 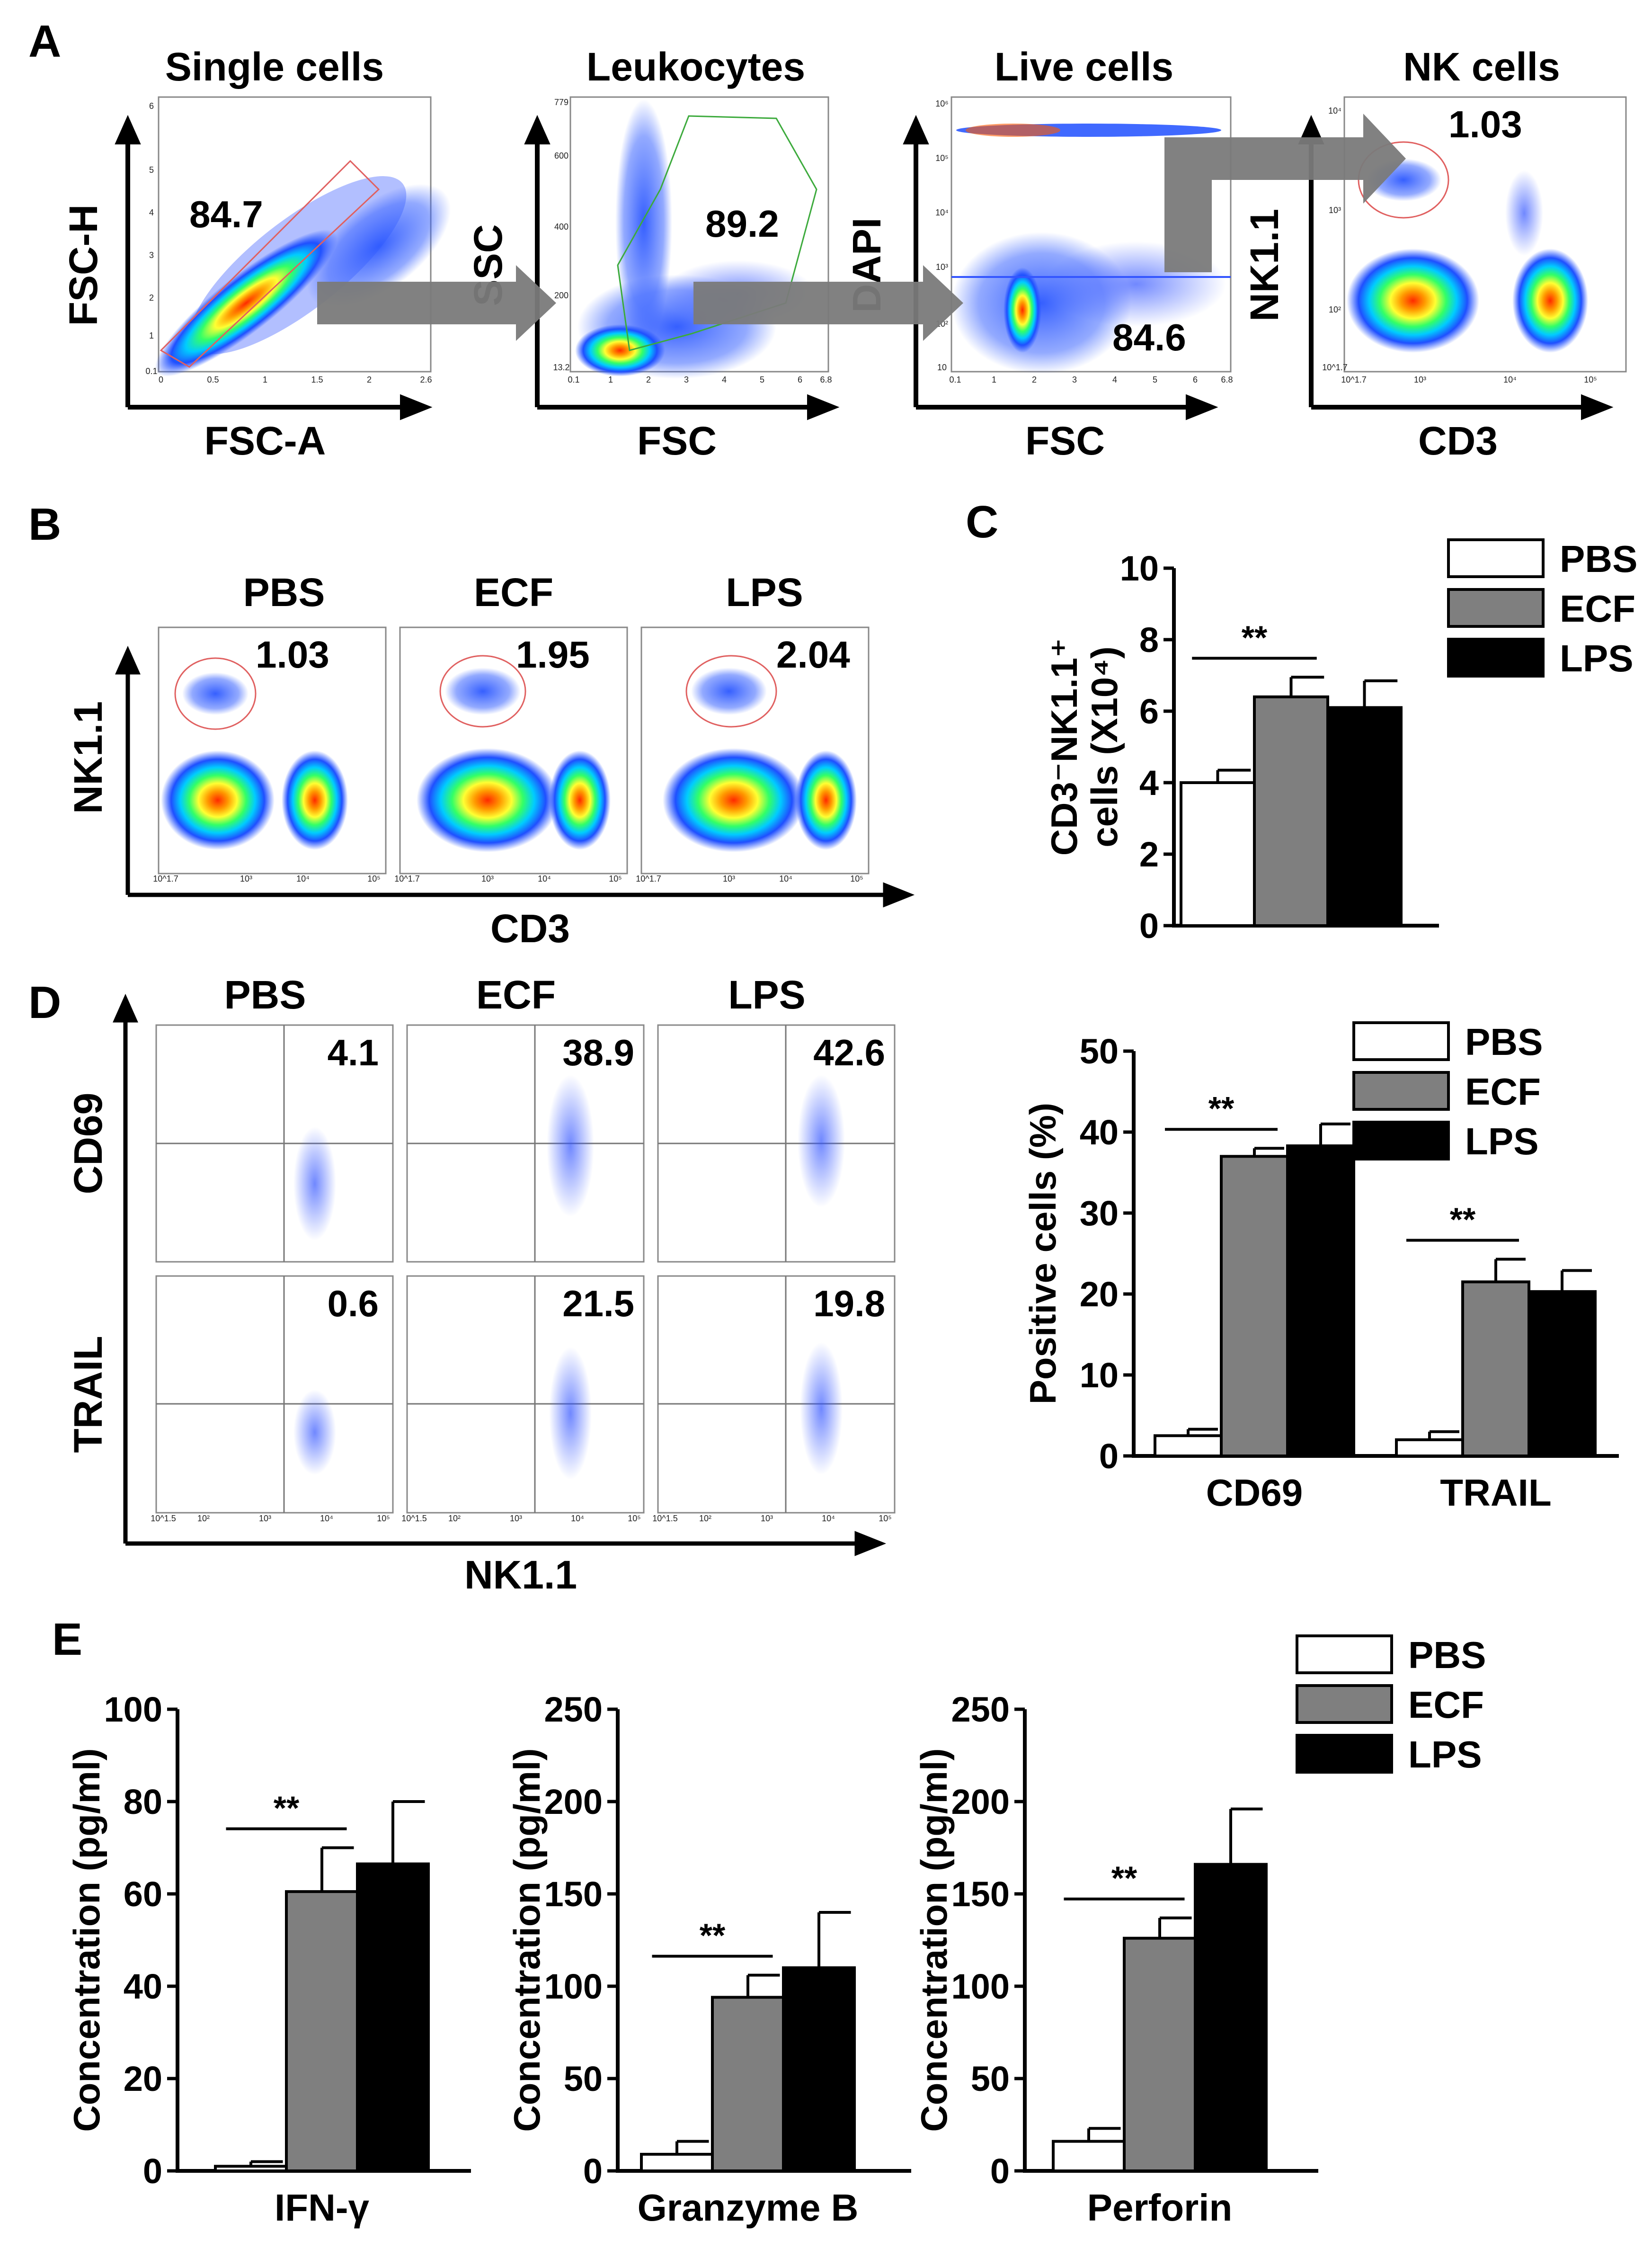 What do you see at coordinates (1447, 1091) in the screenshot?
I see `legend: PBS ECF LPS` at bounding box center [1447, 1091].